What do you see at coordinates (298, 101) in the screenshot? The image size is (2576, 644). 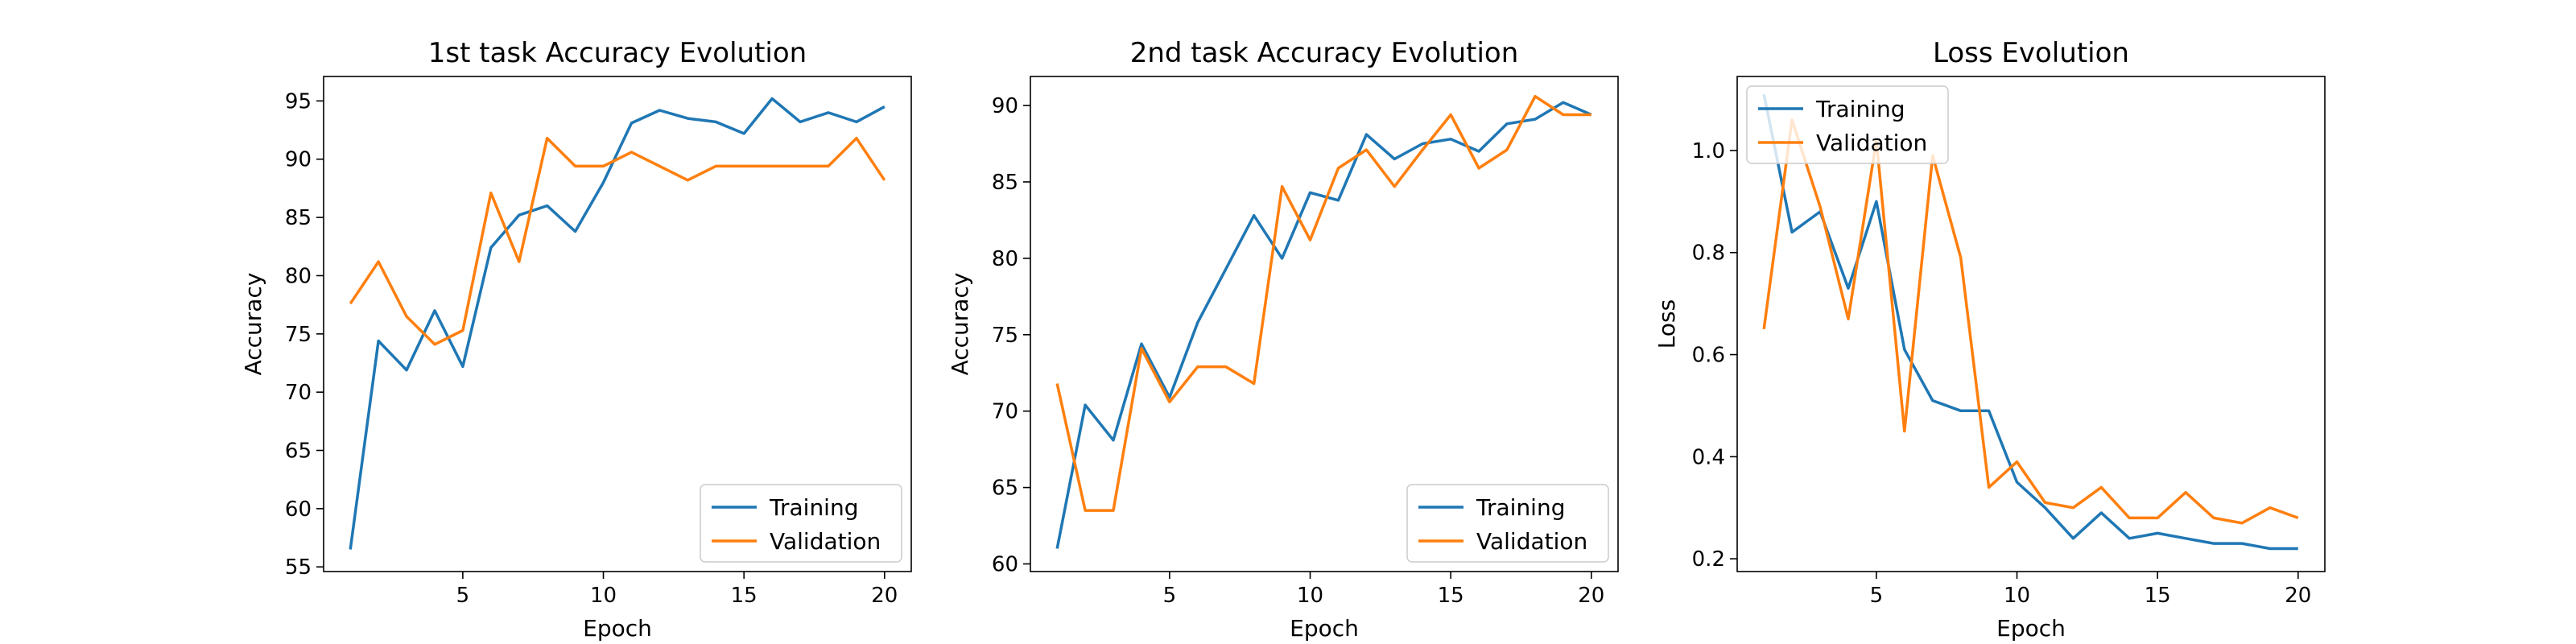 I see `y-tick-label: 95` at bounding box center [298, 101].